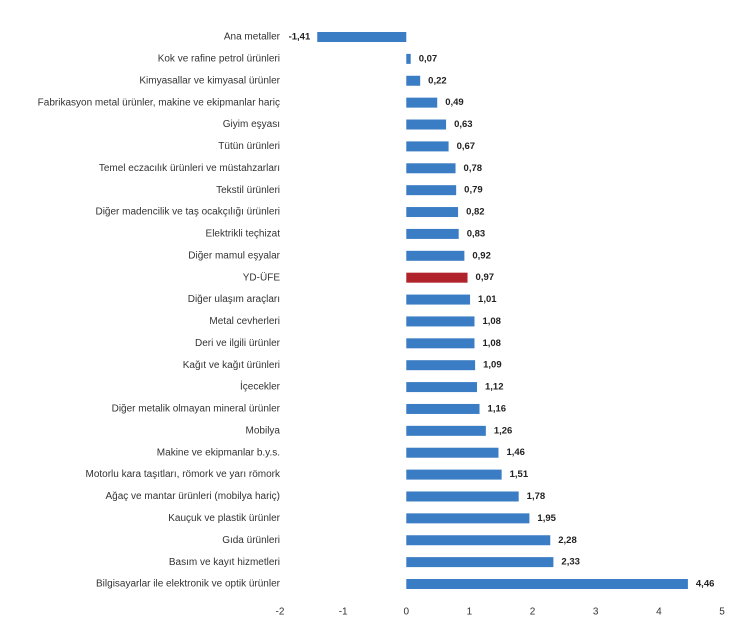 This screenshot has width=750, height=642. What do you see at coordinates (503, 430) in the screenshot?
I see `value-label: 1,26` at bounding box center [503, 430].